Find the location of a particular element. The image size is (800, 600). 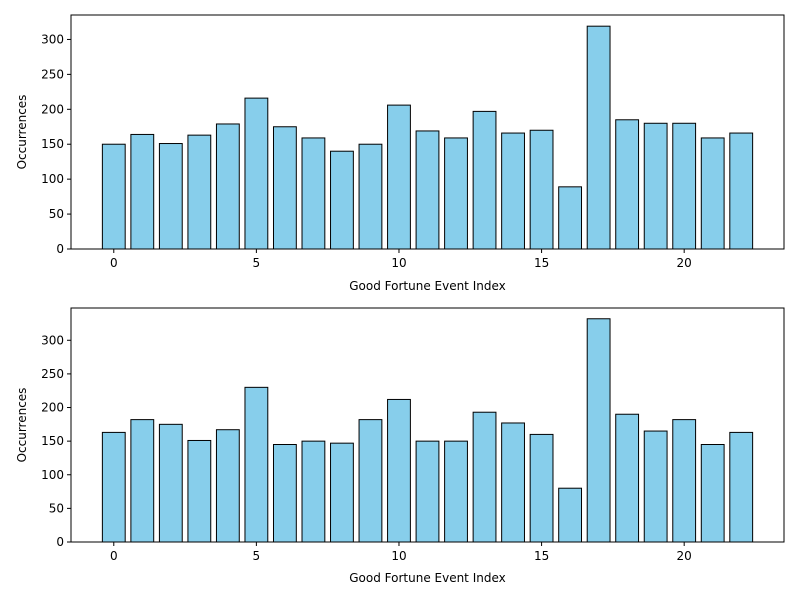

x-ticks-bottom: 0 5 10 15 20 is located at coordinates (401, 552).